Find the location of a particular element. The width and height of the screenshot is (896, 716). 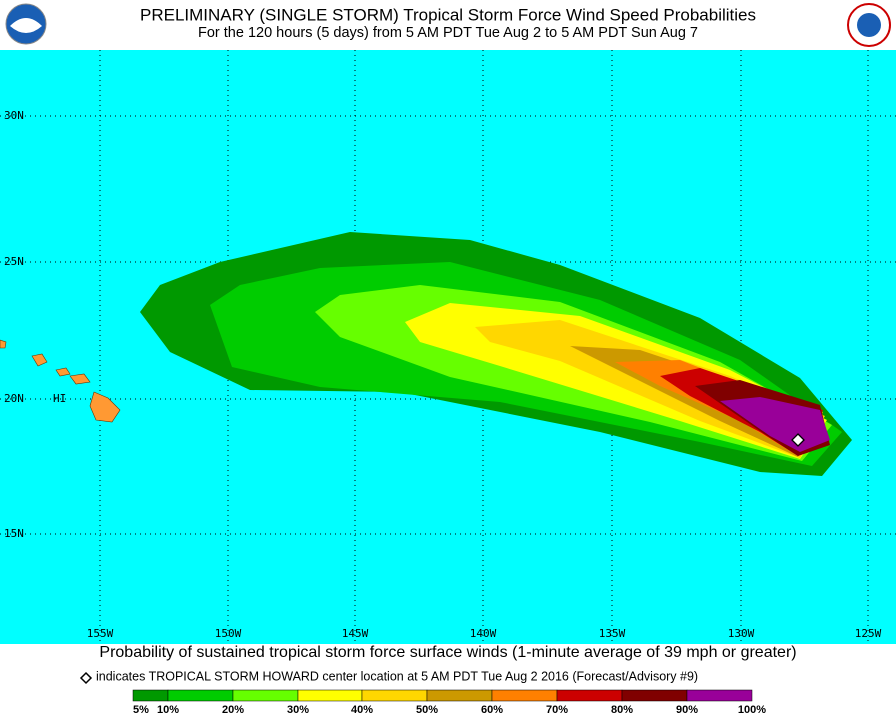

legend-label: 50% is located at coordinates (427, 710).